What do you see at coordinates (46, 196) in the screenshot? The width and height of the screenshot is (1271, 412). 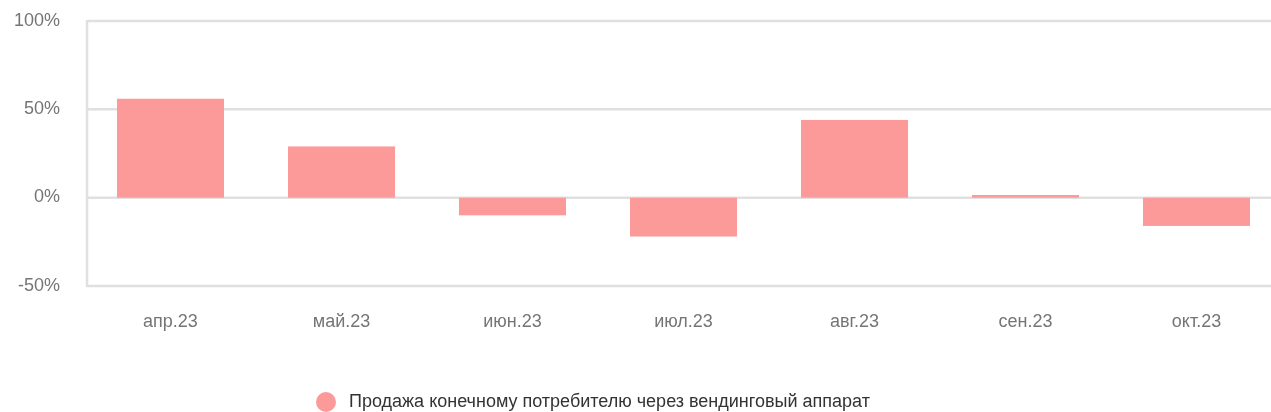 I see `y-tick-label: 0%` at bounding box center [46, 196].